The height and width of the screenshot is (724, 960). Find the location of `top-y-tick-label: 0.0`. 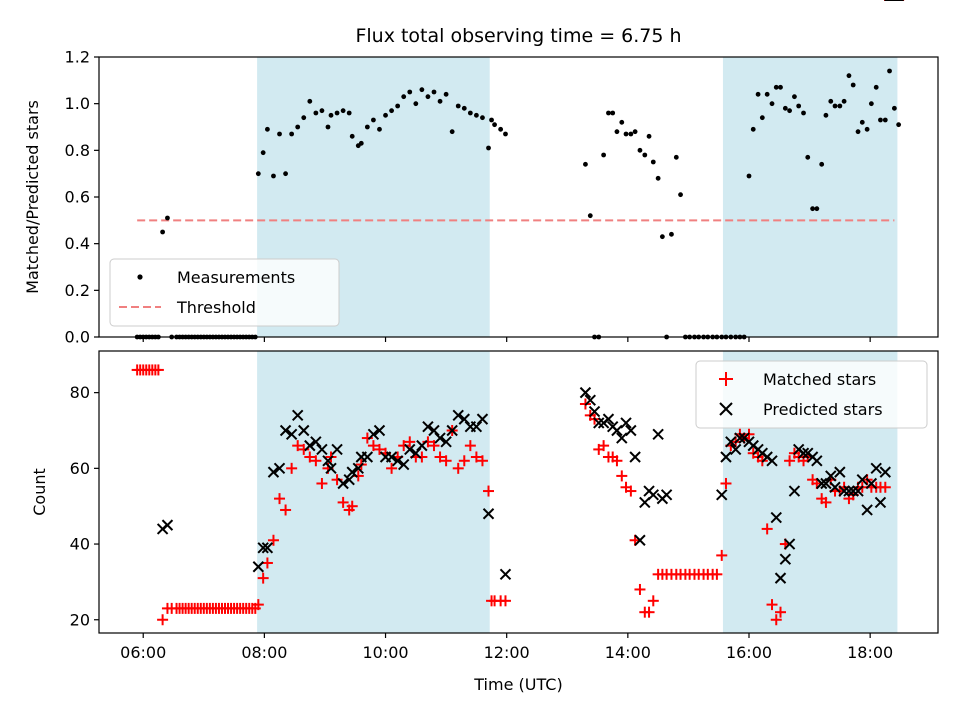

top-y-tick-label: 0.0 is located at coordinates (77, 337).